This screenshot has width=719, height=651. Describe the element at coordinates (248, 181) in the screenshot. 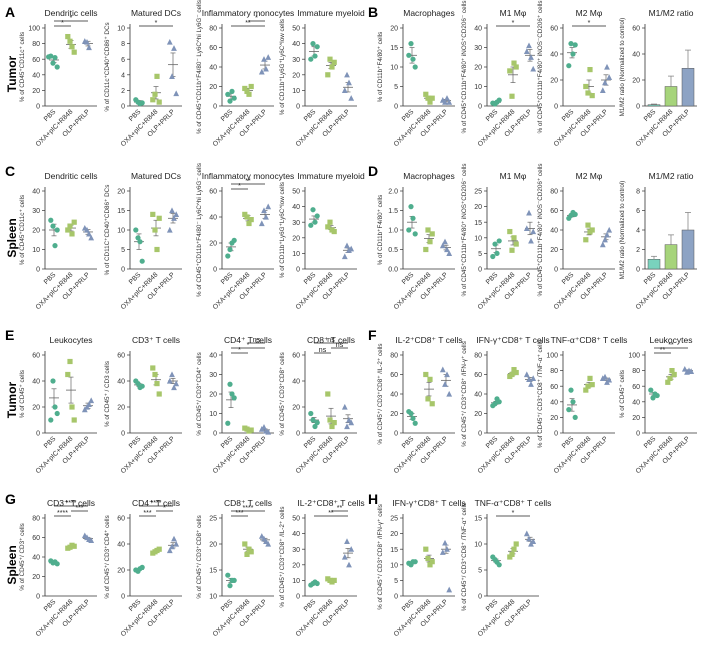

I see `significance-label: **` at that location.